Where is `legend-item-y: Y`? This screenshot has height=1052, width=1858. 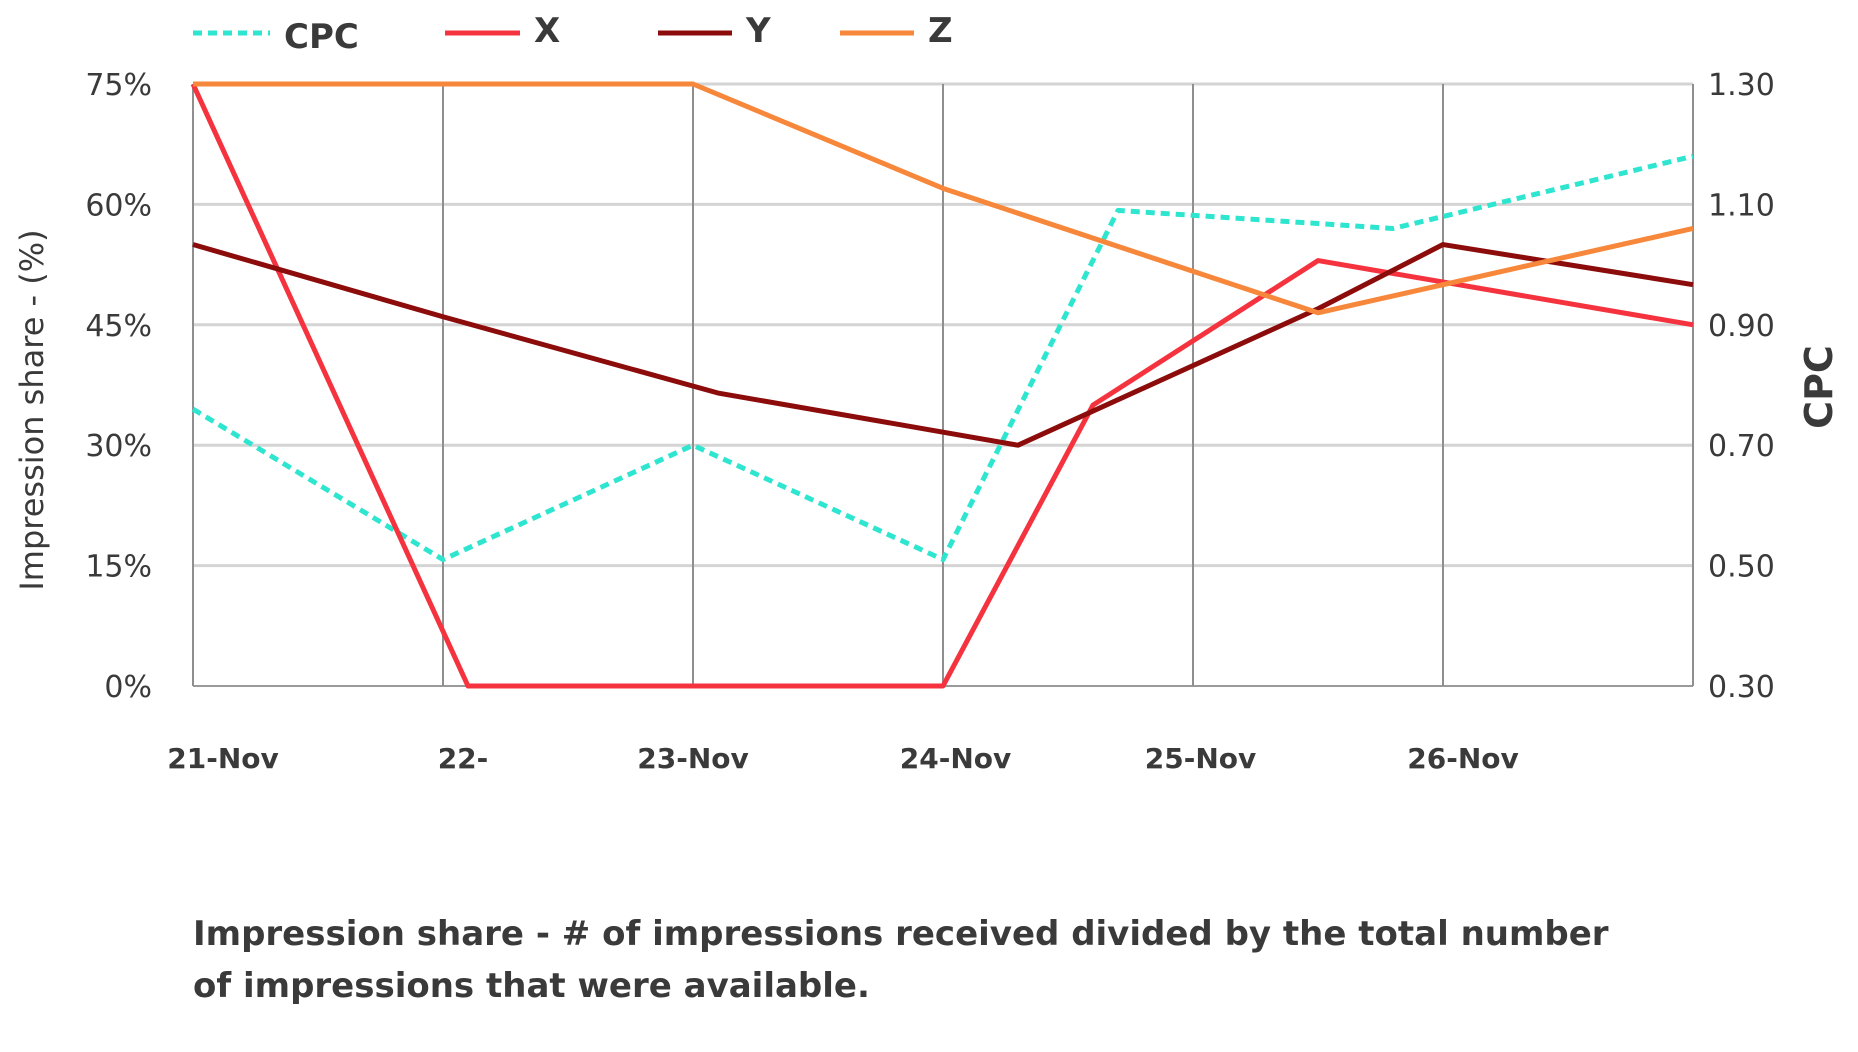 legend-item-y: Y is located at coordinates (714, 31).